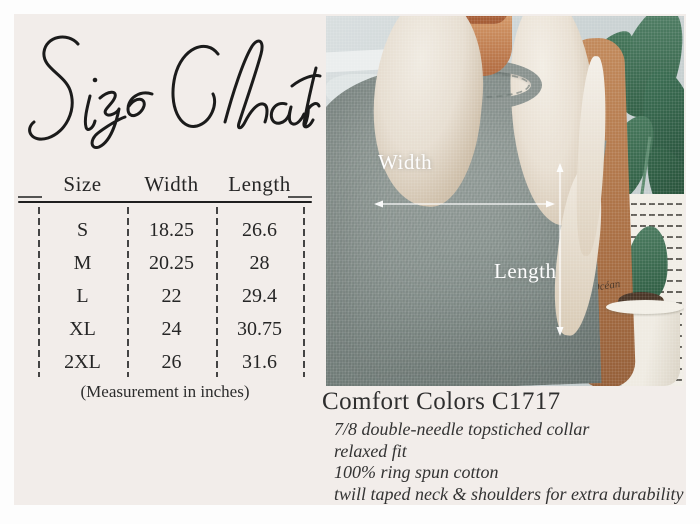 The height and width of the screenshot is (524, 700). Describe the element at coordinates (165, 391) in the screenshot. I see `measurement-note: (Measurement in inches)` at that location.